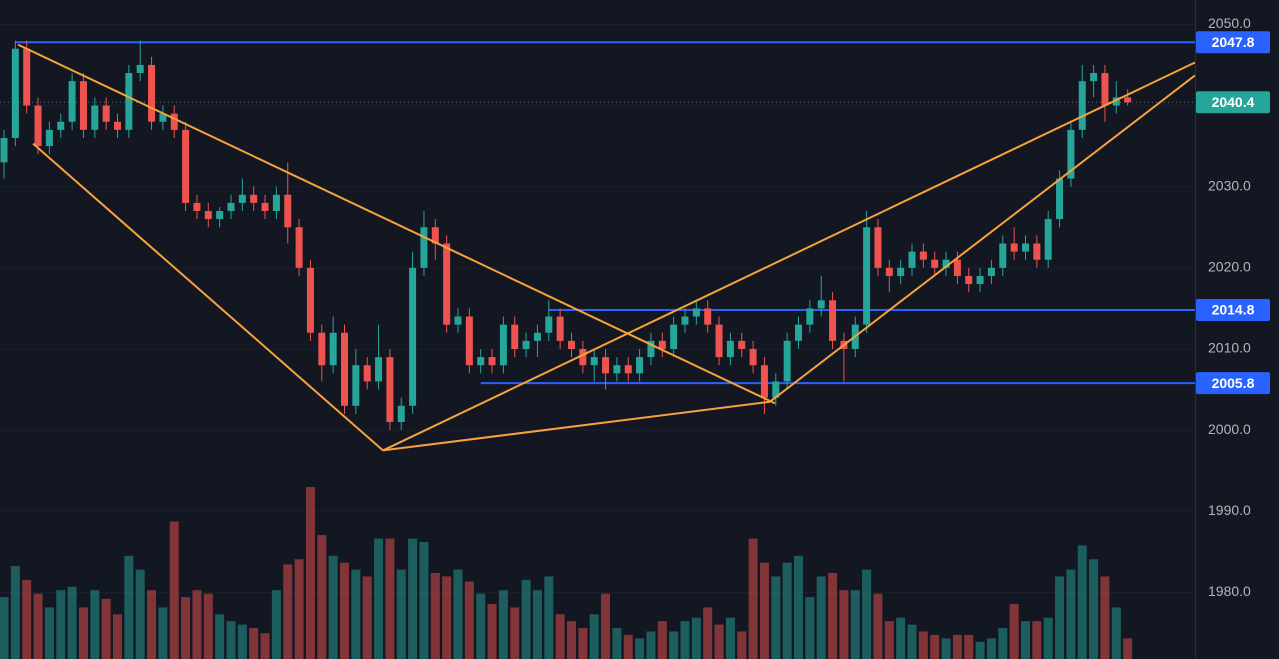 The height and width of the screenshot is (659, 1279). What do you see at coordinates (1233, 383) in the screenshot?
I see `level-price-box` at bounding box center [1233, 383].